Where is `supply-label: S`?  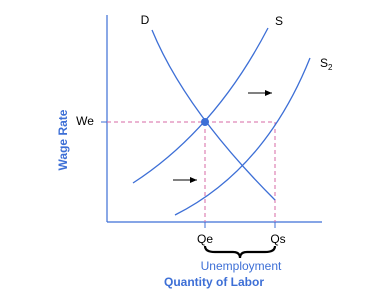
supply-label: S is located at coordinates (279, 21).